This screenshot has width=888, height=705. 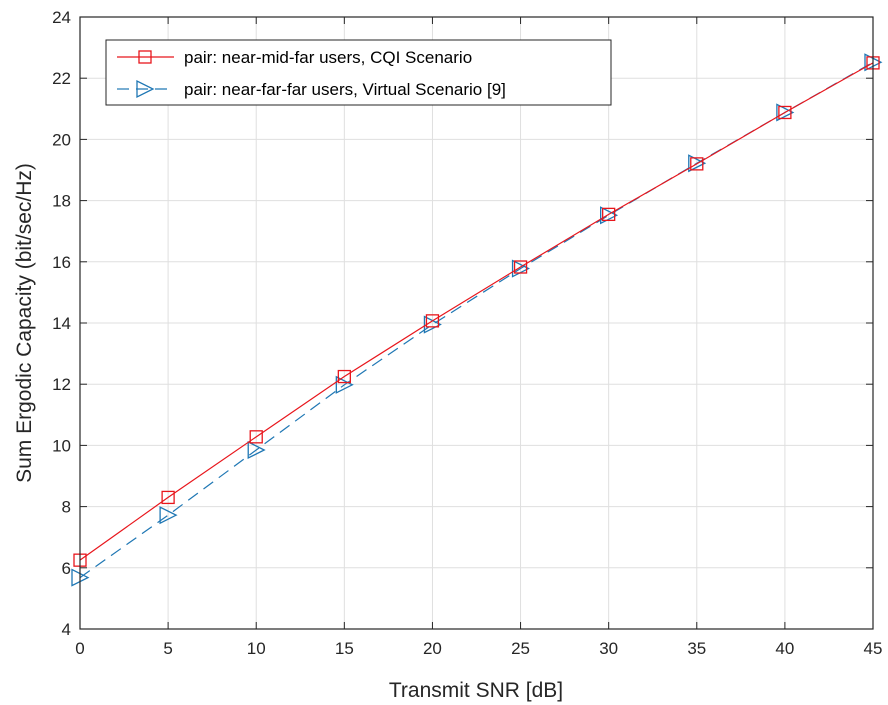 What do you see at coordinates (432, 648) in the screenshot?
I see `x-tick-label: 20` at bounding box center [432, 648].